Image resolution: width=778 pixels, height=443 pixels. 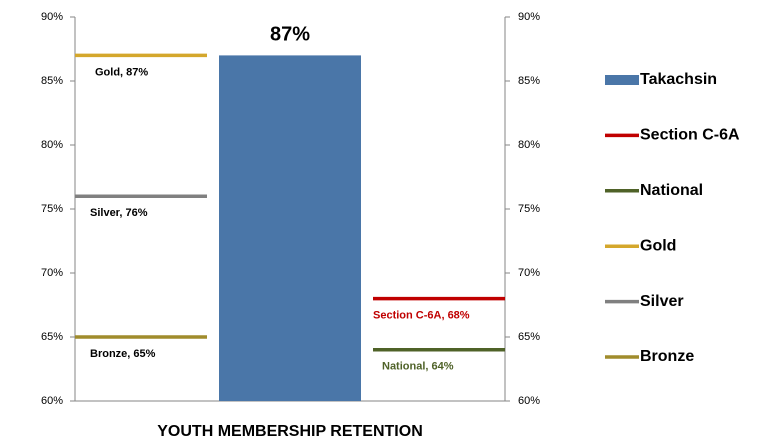 I want to click on reference-label: National, 64%, so click(x=418, y=367).